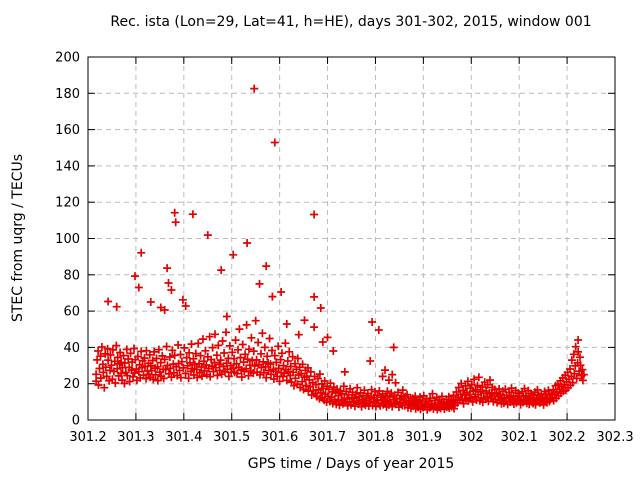  I want to click on x-tick-label: 301.7, so click(327, 437).